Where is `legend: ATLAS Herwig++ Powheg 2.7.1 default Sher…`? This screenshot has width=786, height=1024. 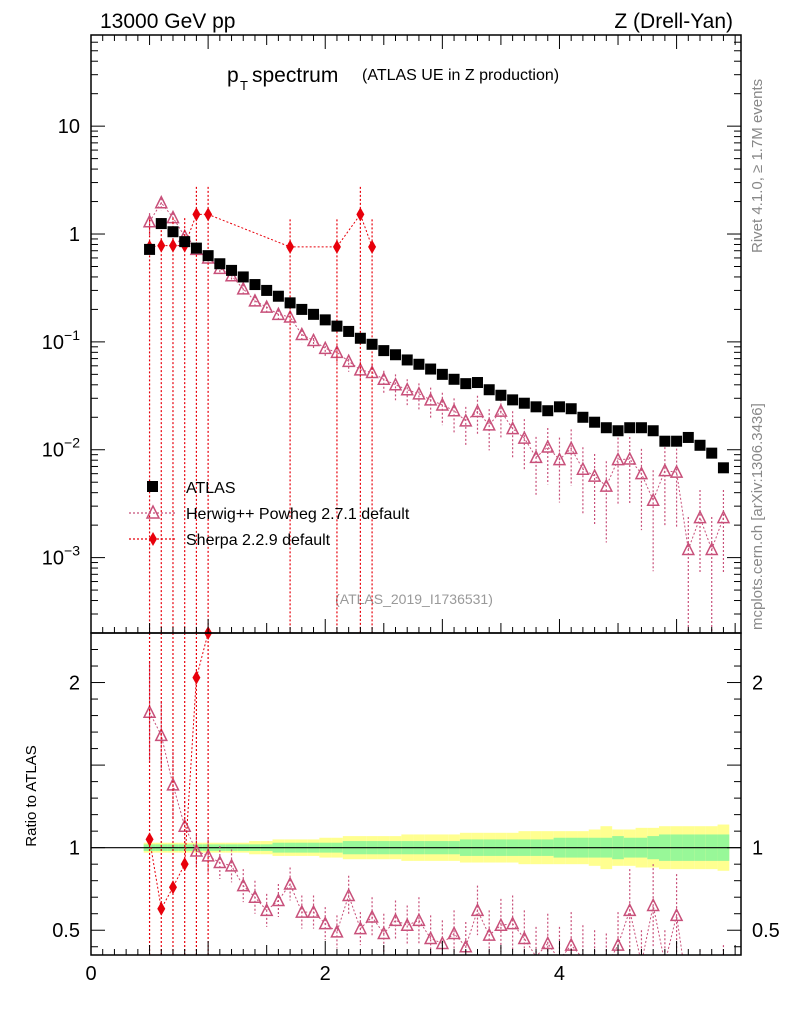 legend: ATLAS Herwig++ Powheg 2.7.1 default Sher… is located at coordinates (269, 514).